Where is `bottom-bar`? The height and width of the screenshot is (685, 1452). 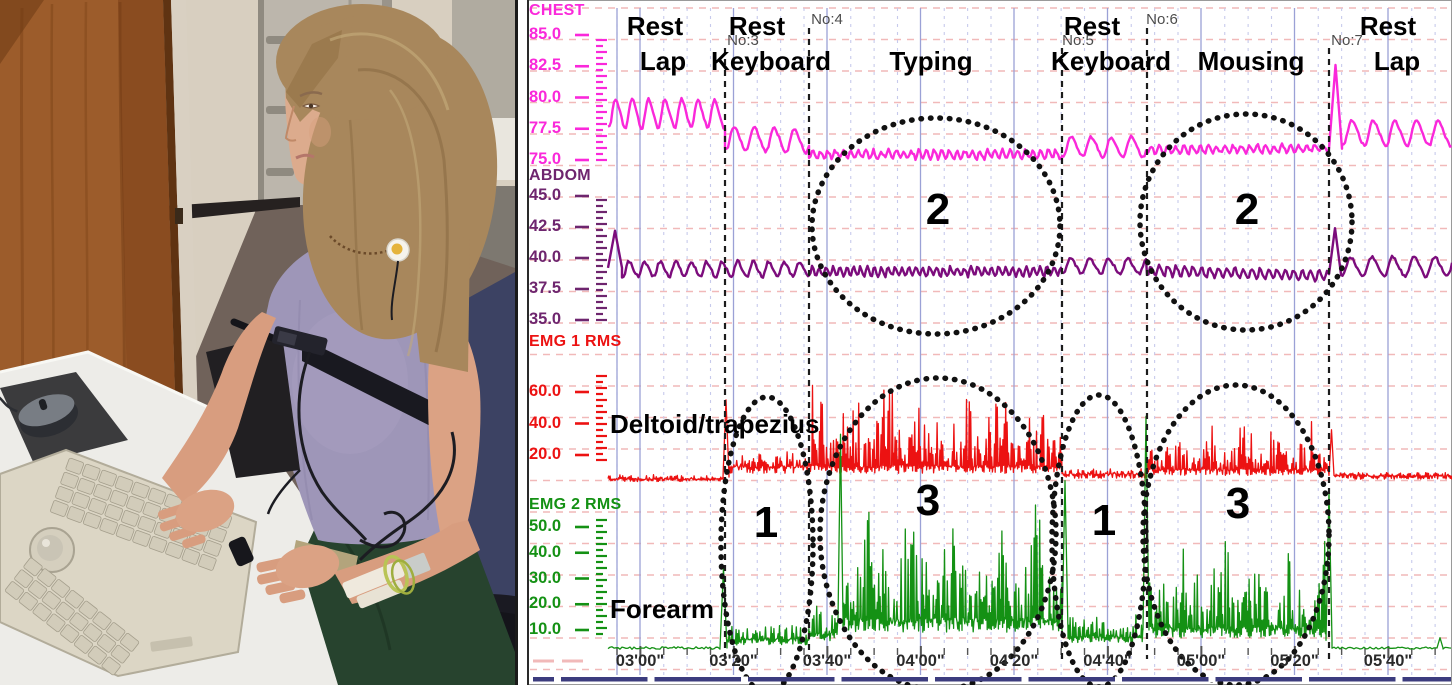
bottom-bar is located at coordinates (992, 670).